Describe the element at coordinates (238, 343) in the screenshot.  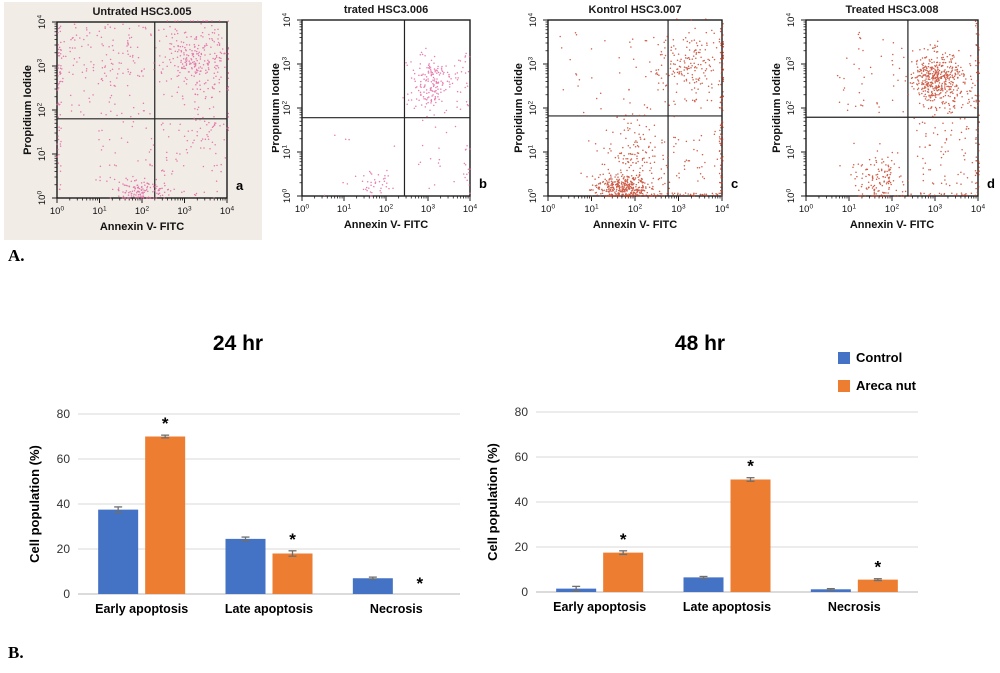
I see `chart-title-24hr: 24 hr` at that location.